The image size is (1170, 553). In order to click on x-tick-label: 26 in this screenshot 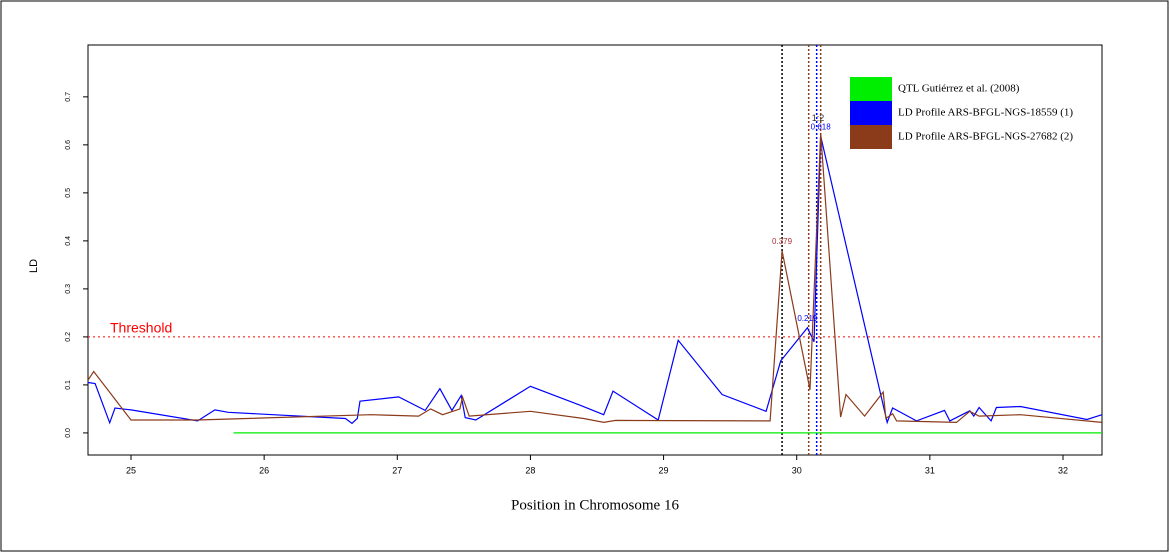, I will do `click(264, 470)`.